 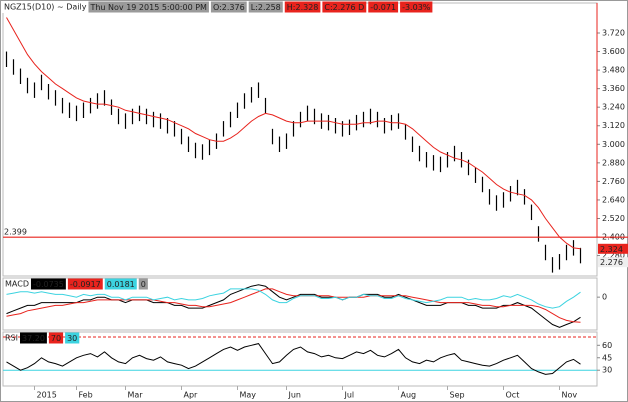 I want to click on header-item: Thu Nov 19 2015 5:00:00 PM, so click(x=148, y=7).